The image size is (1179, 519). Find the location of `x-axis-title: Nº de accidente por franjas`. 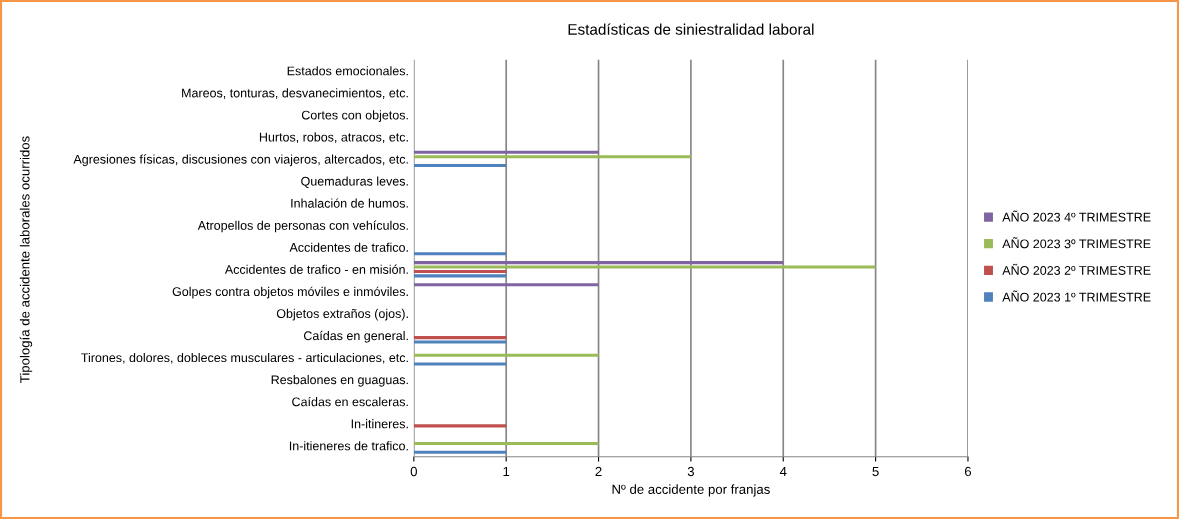

x-axis-title: Nº de accidente por franjas is located at coordinates (691, 490).